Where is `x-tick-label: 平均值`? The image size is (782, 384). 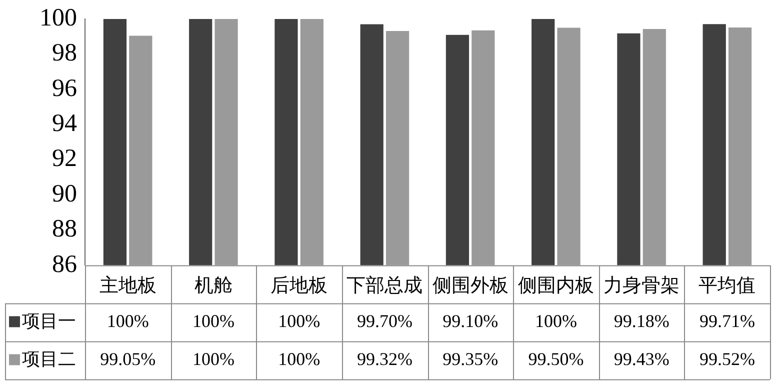 x-tick-label: 平均值 is located at coordinates (727, 286).